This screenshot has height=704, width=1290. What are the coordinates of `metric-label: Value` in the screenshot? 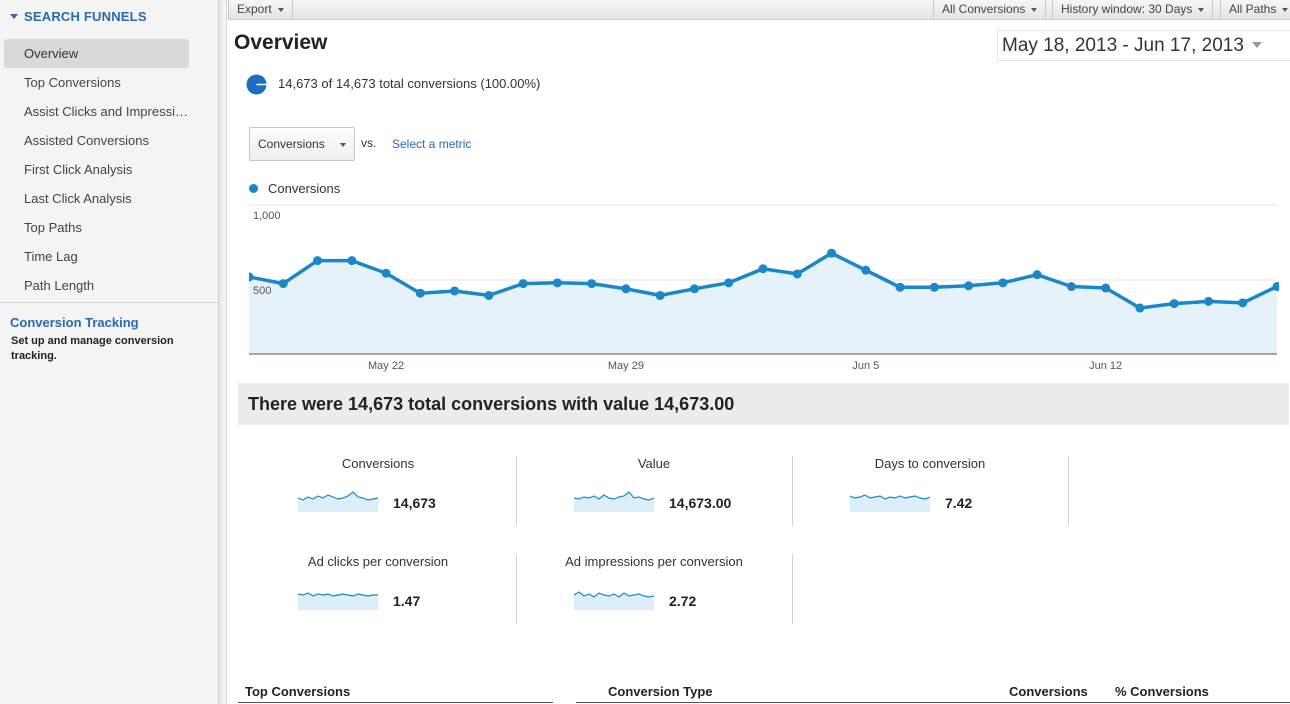 It's located at (654, 463).